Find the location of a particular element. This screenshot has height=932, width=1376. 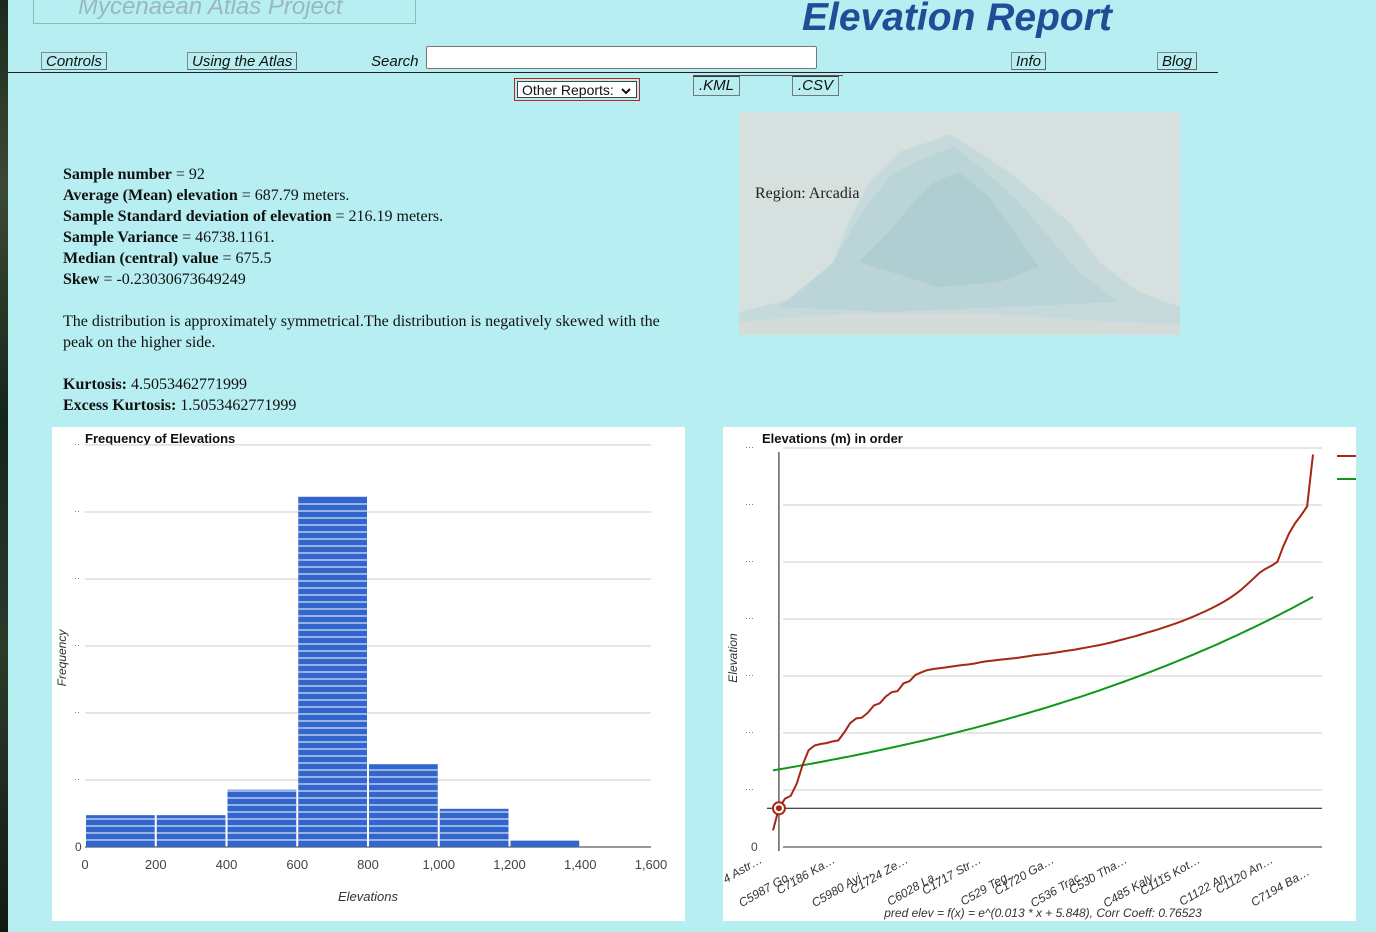

x-tick-label: 1,200 is located at coordinates (509, 864).